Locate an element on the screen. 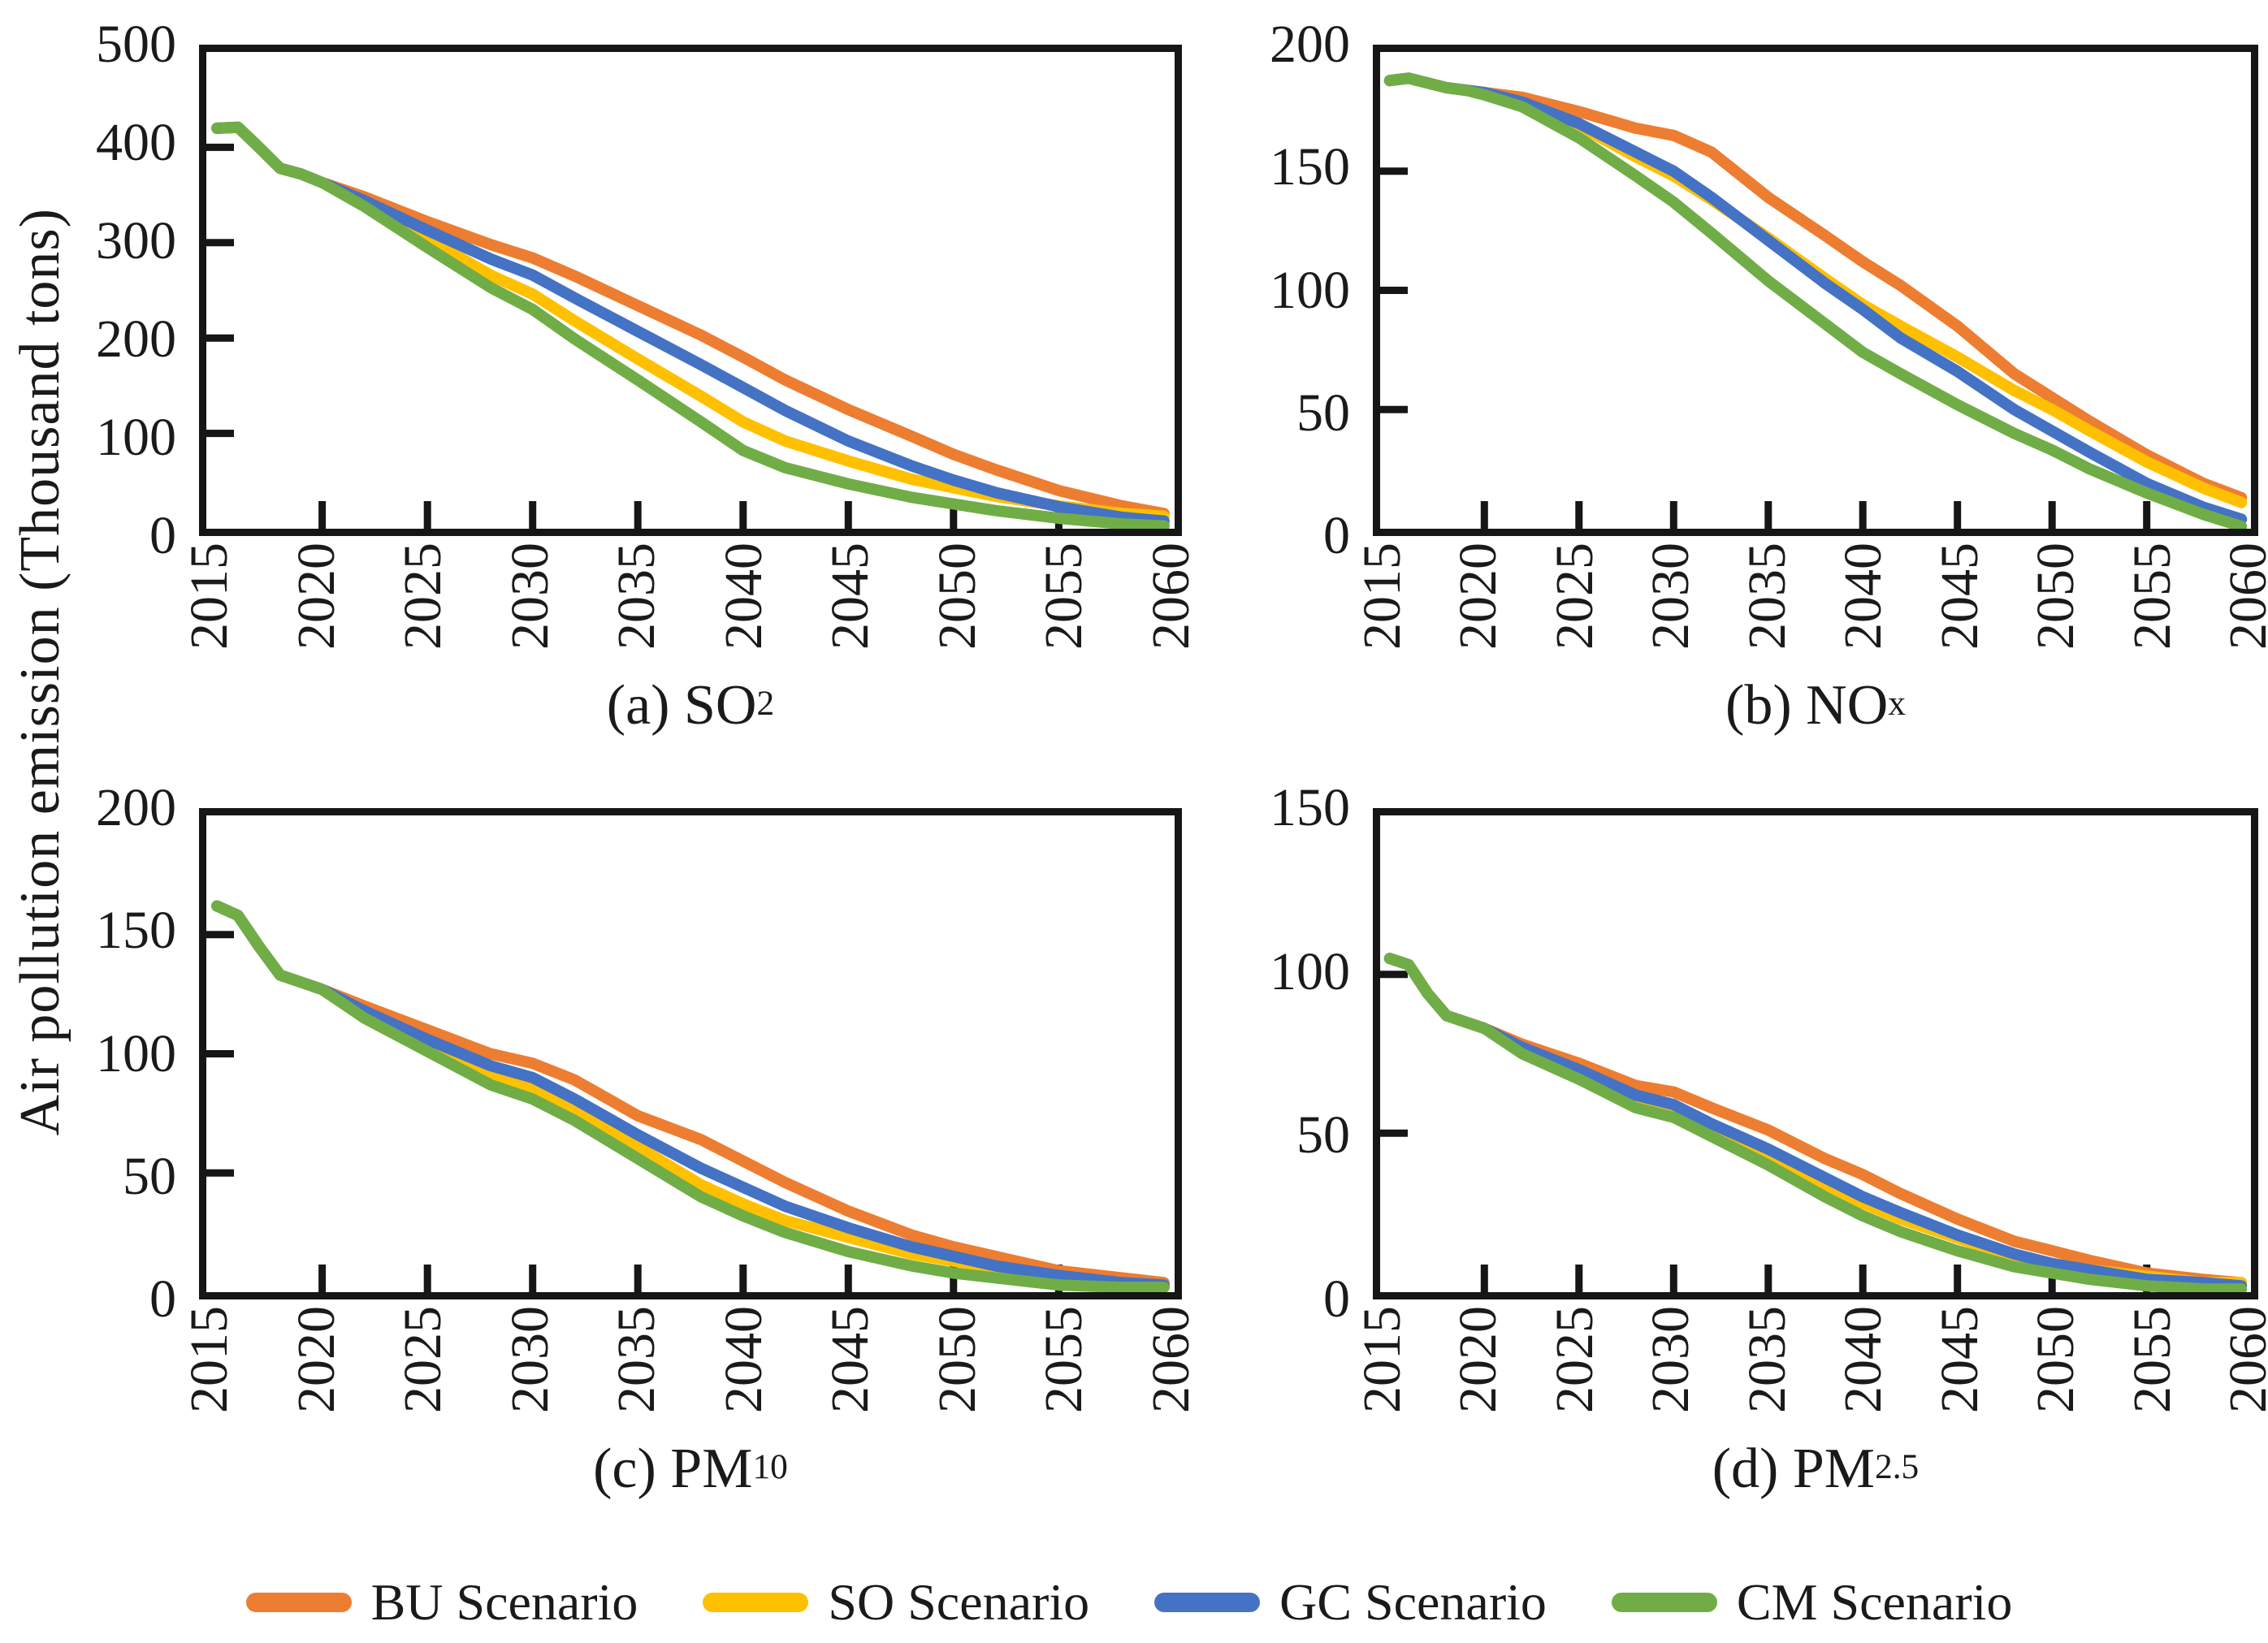 The image size is (2268, 1643). x-axis-labels-pm10: 2015 2020 2025 2030 2035 2040 2045 2050 2055 2060 is located at coordinates (690, 1369).